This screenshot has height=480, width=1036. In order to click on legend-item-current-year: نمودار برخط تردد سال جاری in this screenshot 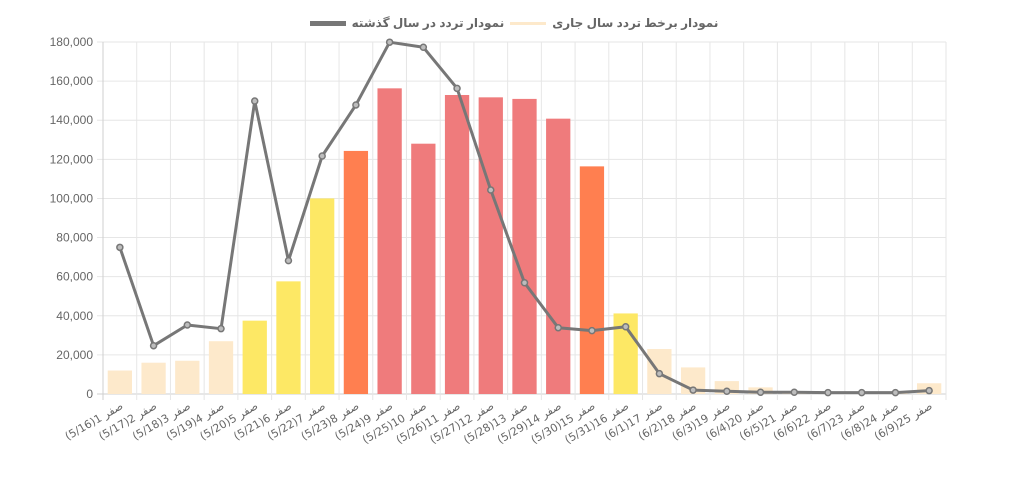, I will do `click(614, 23)`.